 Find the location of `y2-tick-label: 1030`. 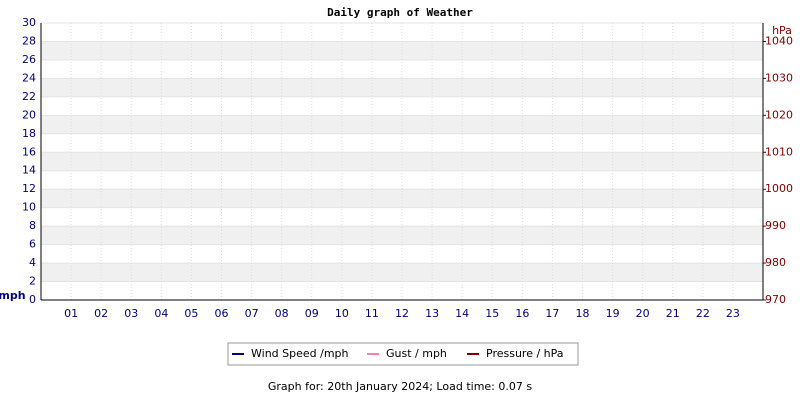

y2-tick-label: 1030 is located at coordinates (779, 77).